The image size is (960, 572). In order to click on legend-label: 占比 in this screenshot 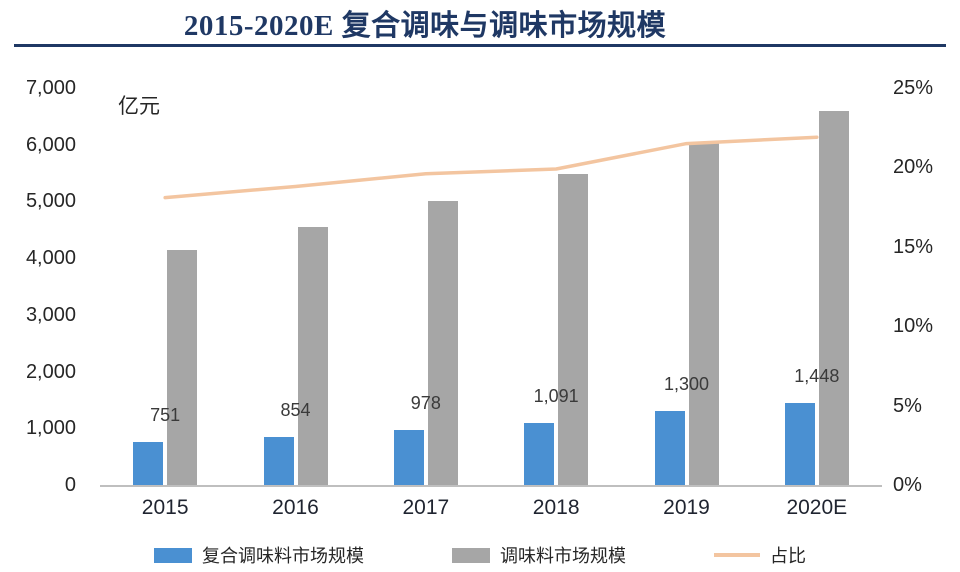, I will do `click(788, 556)`.